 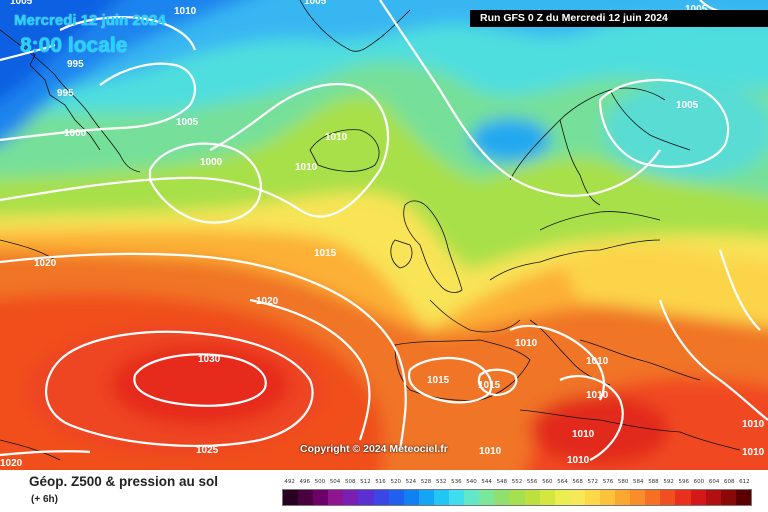 I want to click on legend-label: 508, so click(x=350, y=482).